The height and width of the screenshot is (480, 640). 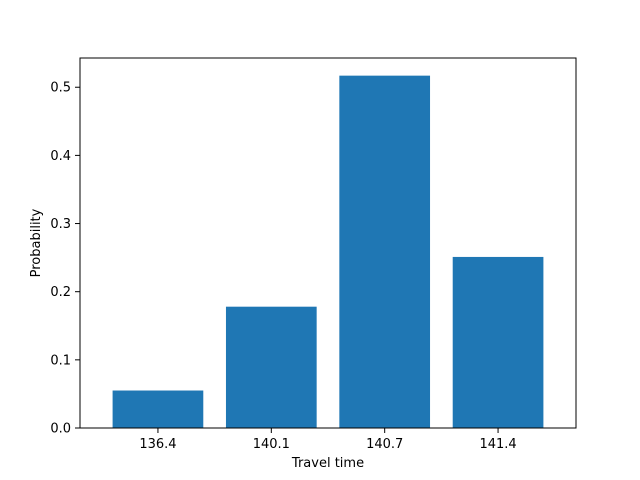 I want to click on bar-140.7, so click(x=385, y=252).